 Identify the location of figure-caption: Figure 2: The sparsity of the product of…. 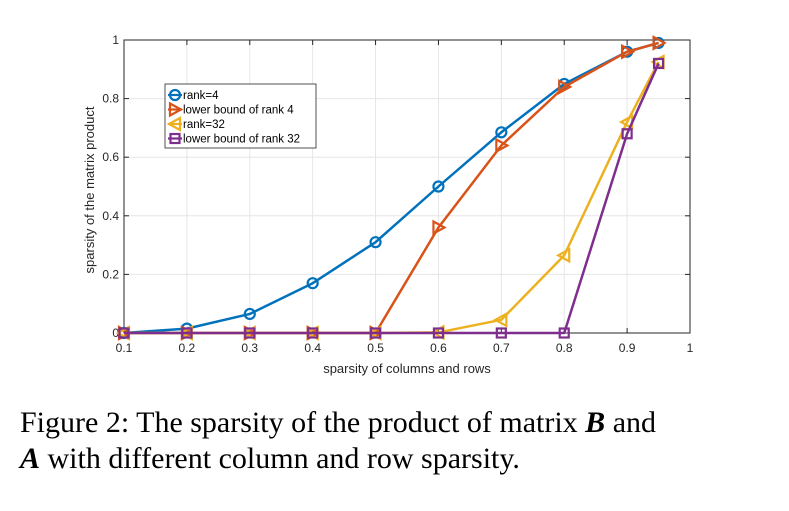
(400, 441).